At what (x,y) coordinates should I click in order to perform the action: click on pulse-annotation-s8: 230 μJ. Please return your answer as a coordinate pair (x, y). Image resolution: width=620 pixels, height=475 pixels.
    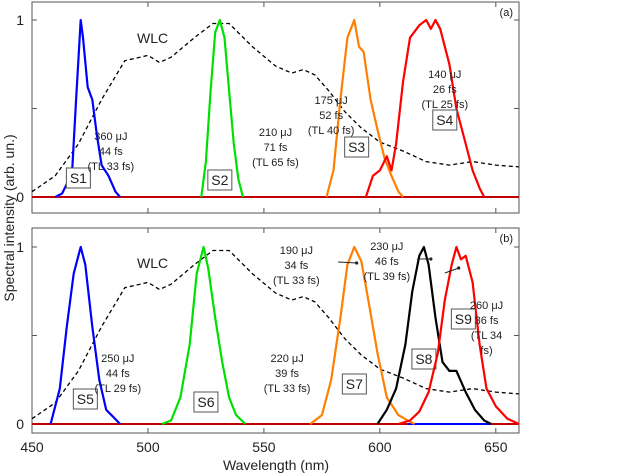
    Looking at the image, I should click on (386, 247).